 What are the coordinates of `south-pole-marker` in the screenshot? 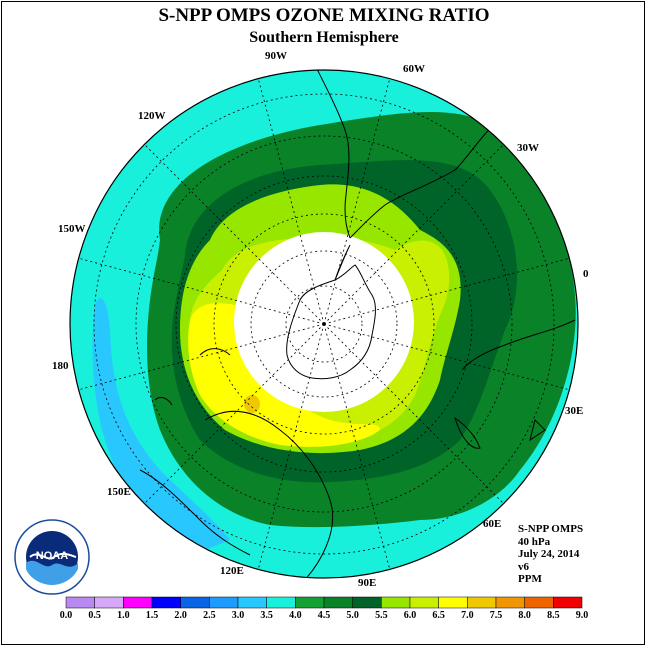 It's located at (324, 324).